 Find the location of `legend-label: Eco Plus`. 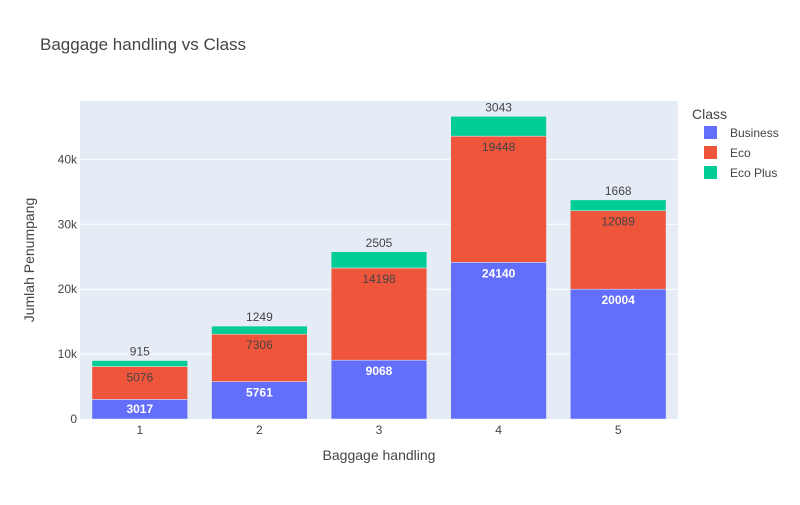

legend-label: Eco Plus is located at coordinates (753, 173).